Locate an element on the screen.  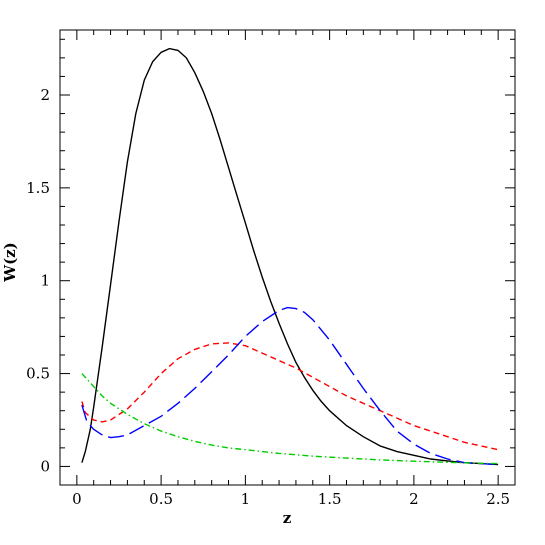
x-tick-labels: 0 0.5 1 1.5 2 2.5 is located at coordinates (291, 499).